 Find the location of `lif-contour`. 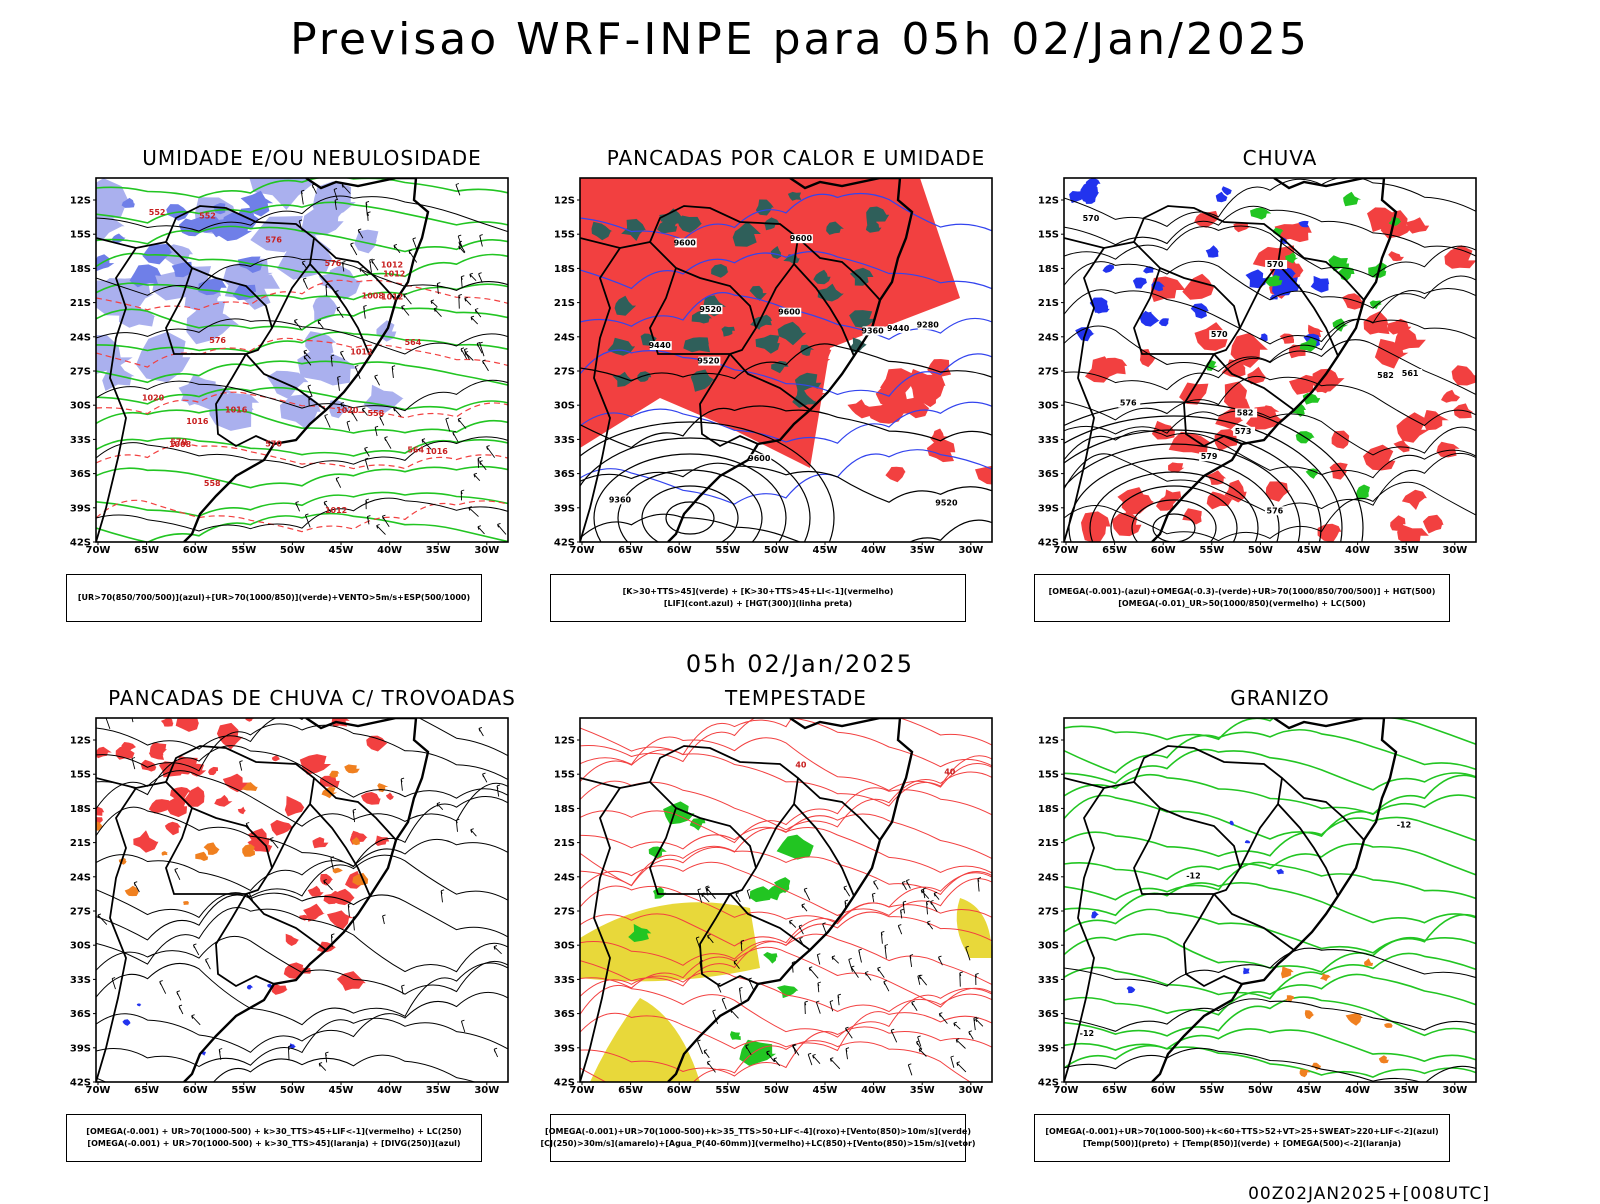

lif-contour is located at coordinates (786, 373).